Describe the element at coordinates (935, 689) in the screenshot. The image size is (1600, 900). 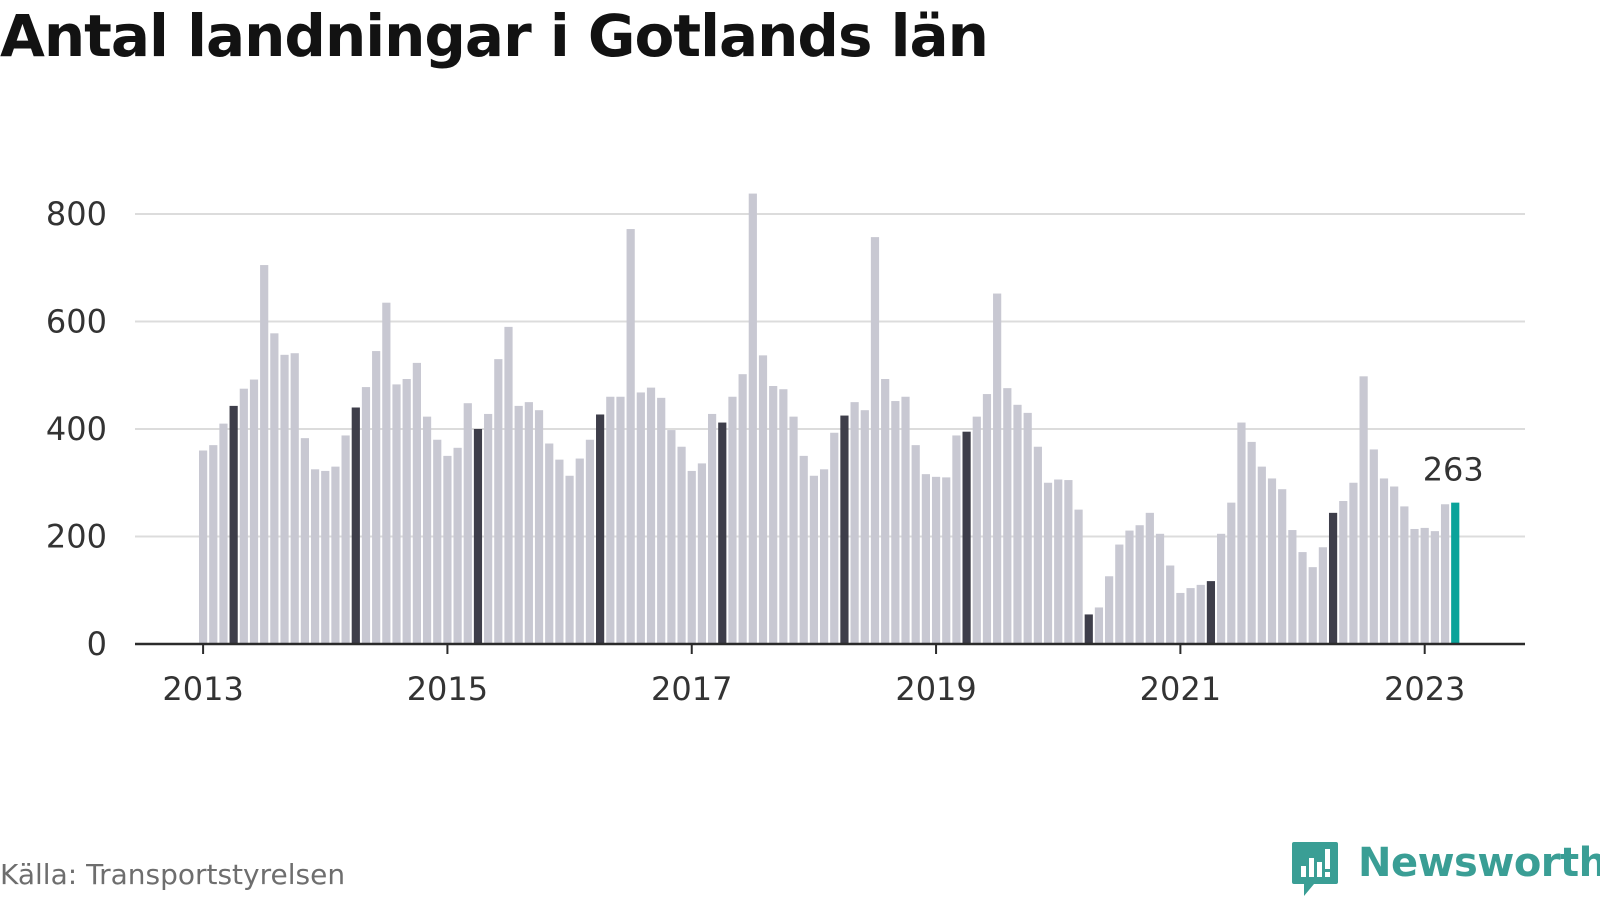
I see `x-tick-label: 2019` at that location.